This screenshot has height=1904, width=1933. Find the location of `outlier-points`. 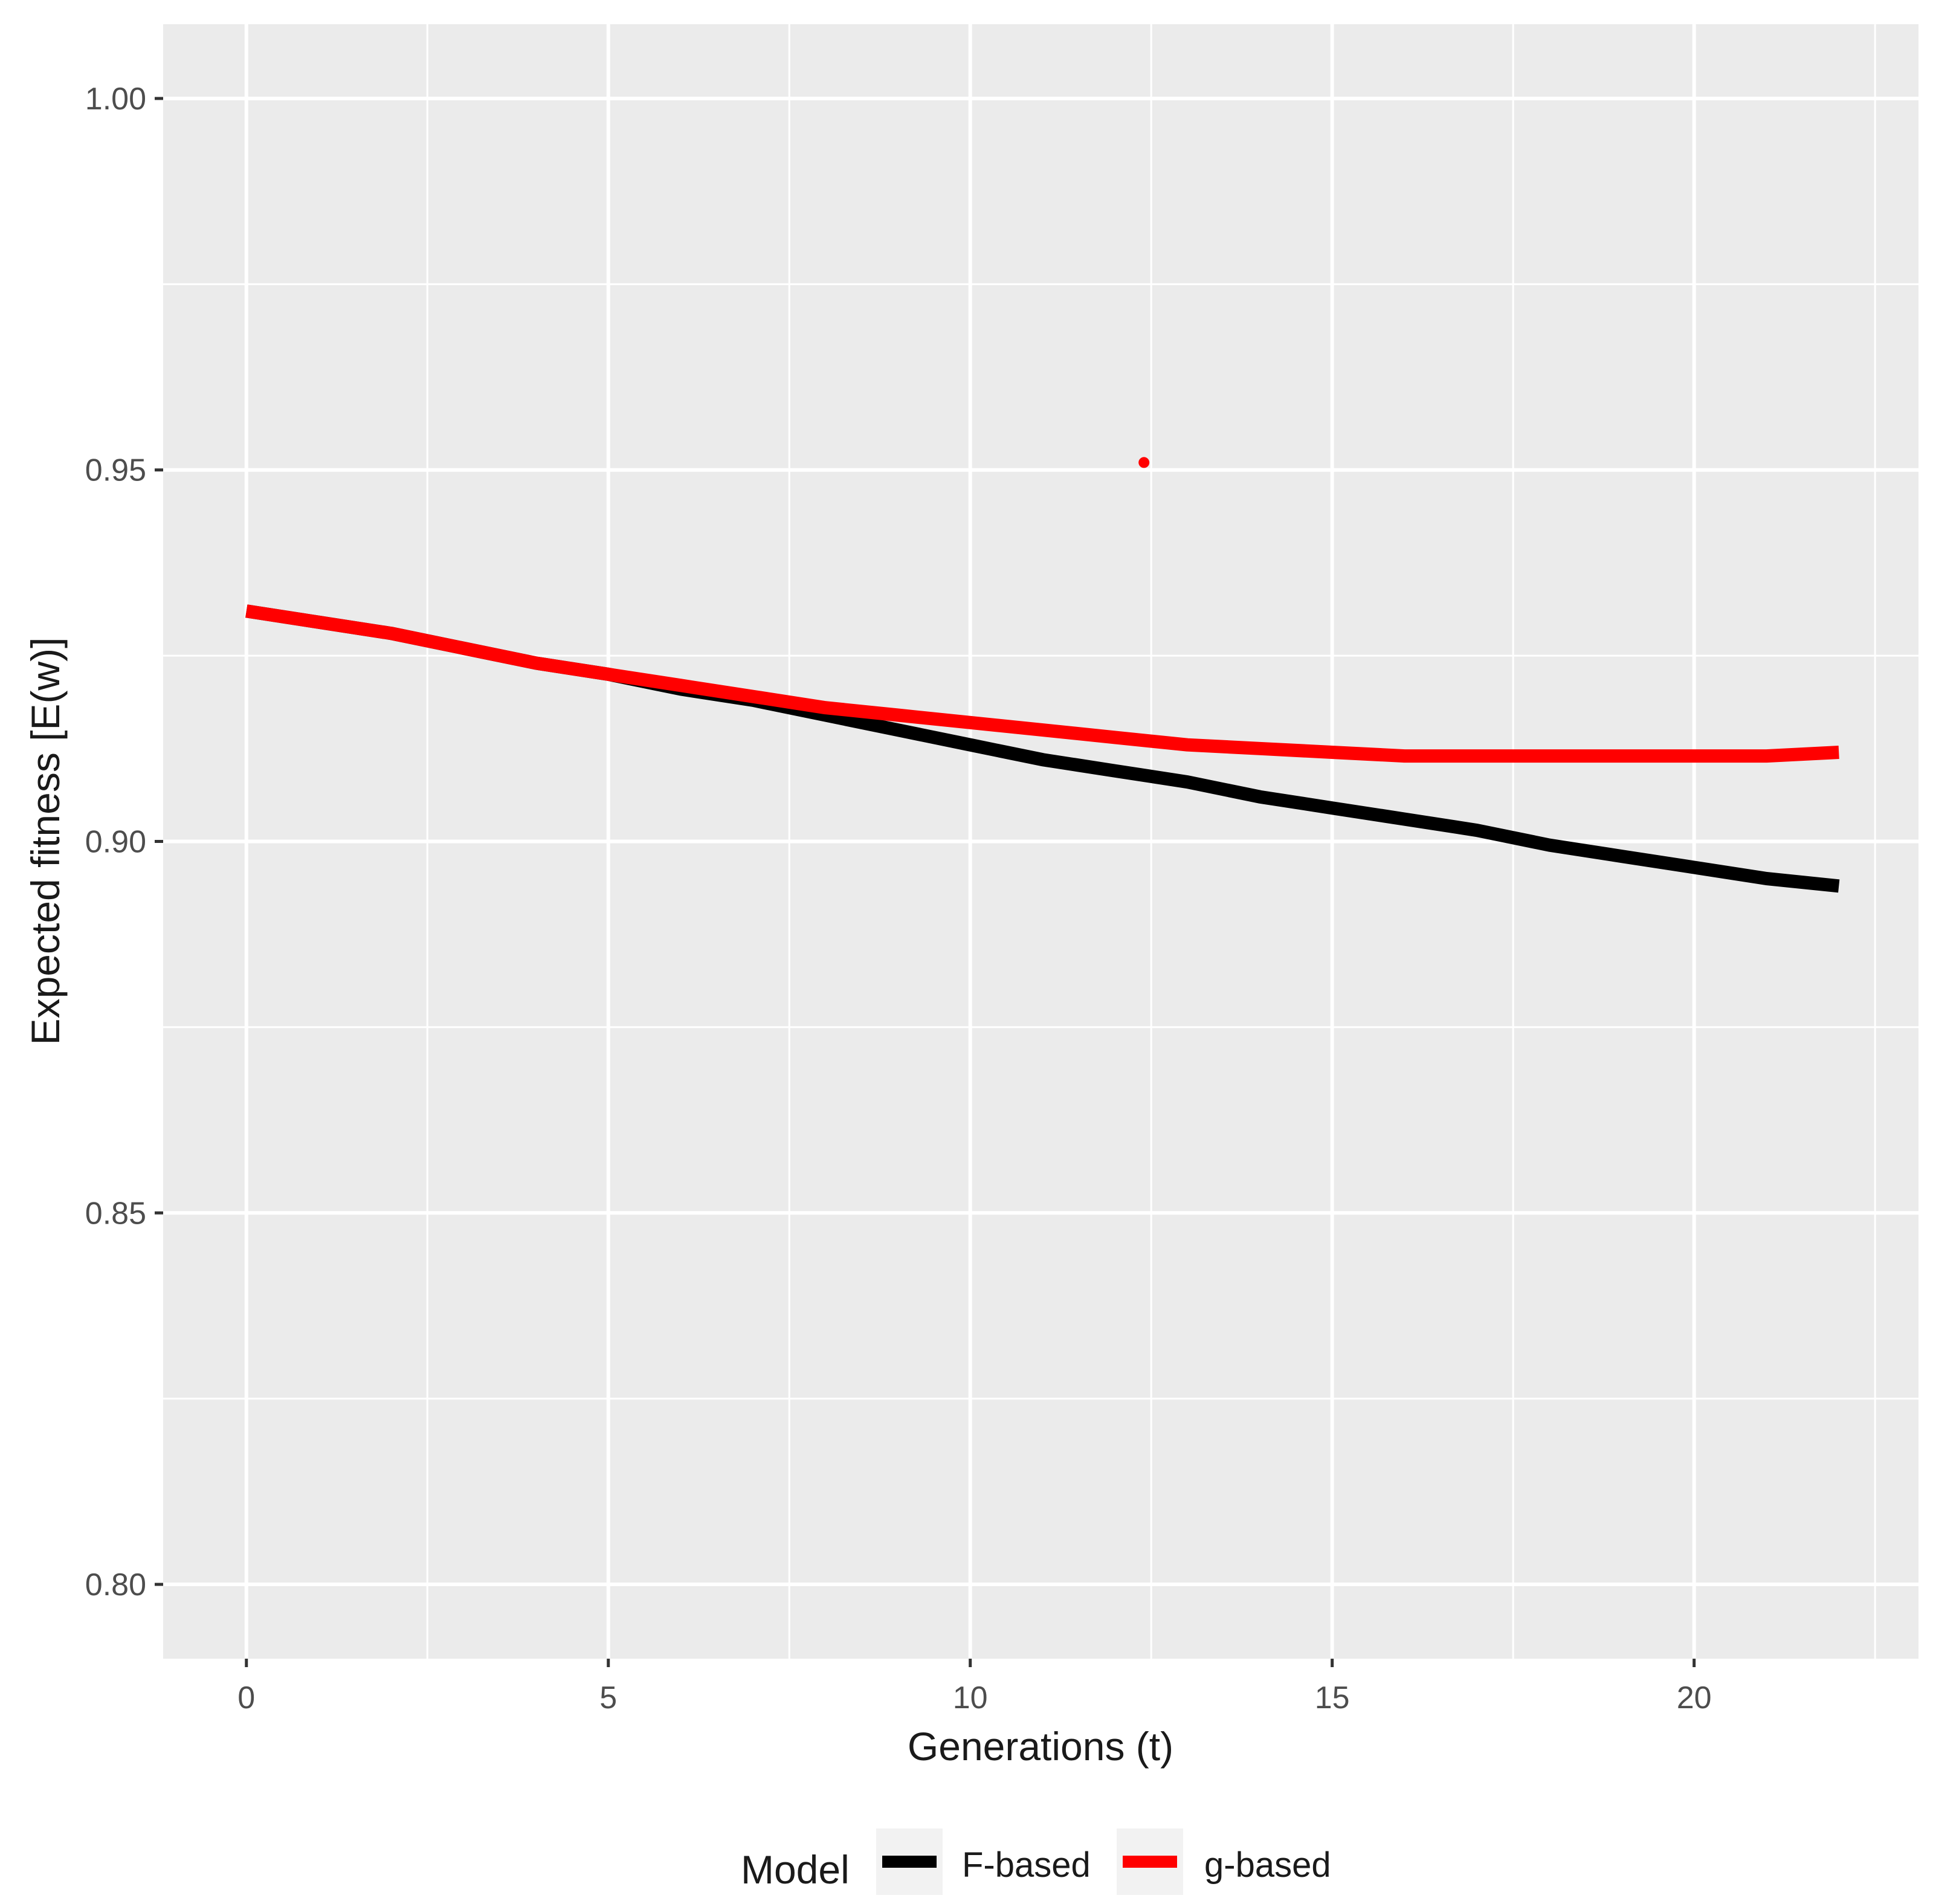

outlier-points is located at coordinates (1144, 462).